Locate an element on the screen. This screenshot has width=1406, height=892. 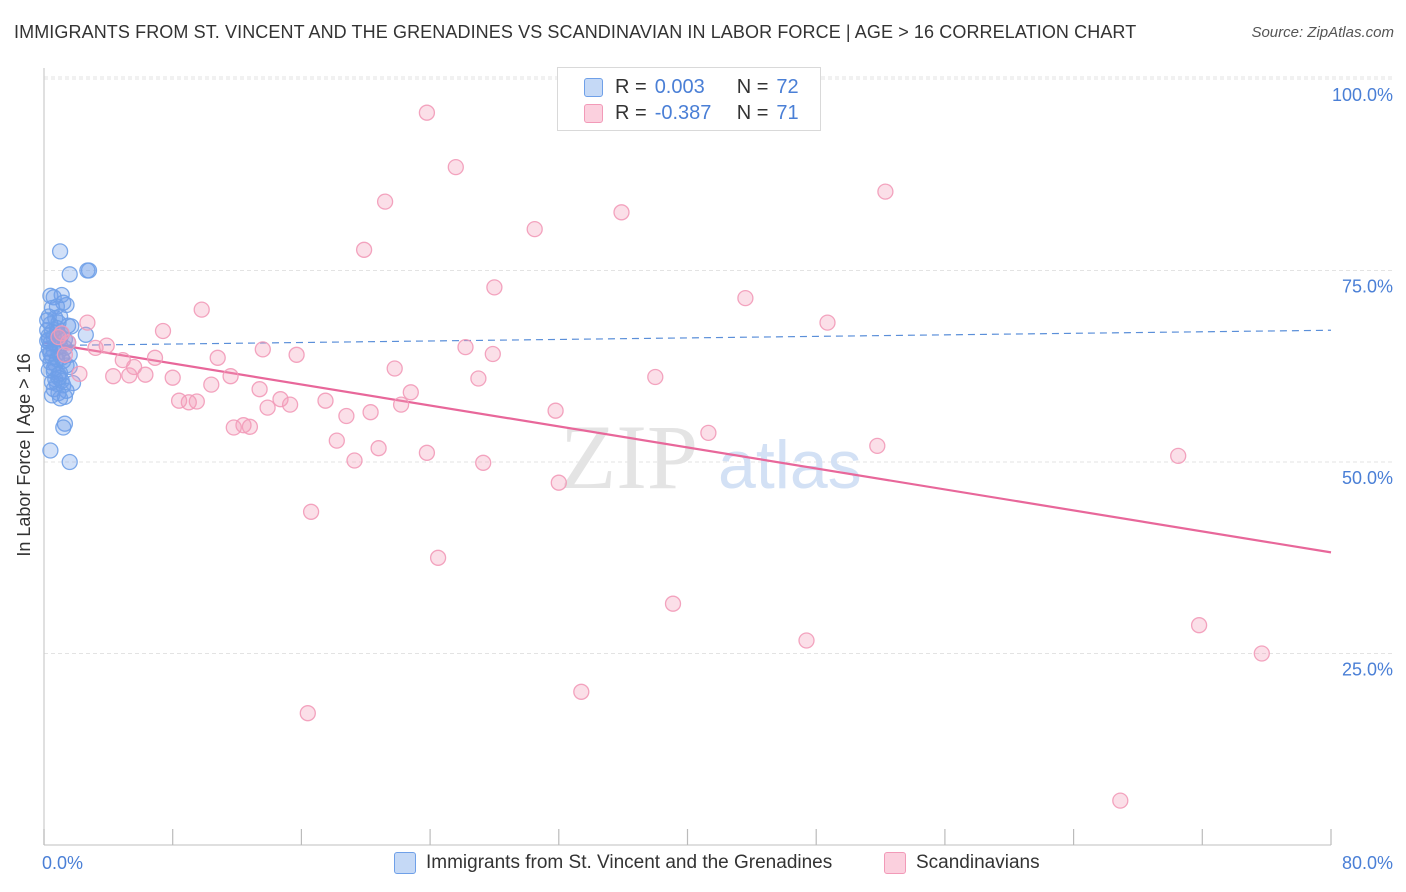
source-credit: Source: ZipAtlas.com is located at coordinates (1322, 32).